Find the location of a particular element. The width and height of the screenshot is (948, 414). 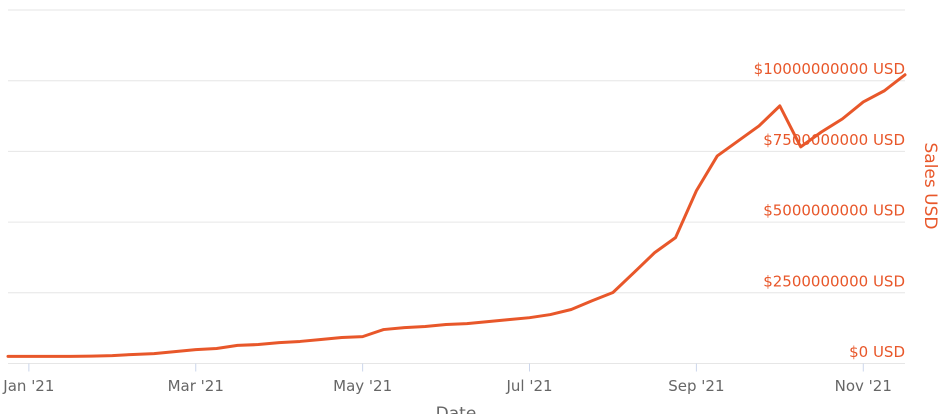

y-tick-label: $2500000000 USD is located at coordinates (834, 281).